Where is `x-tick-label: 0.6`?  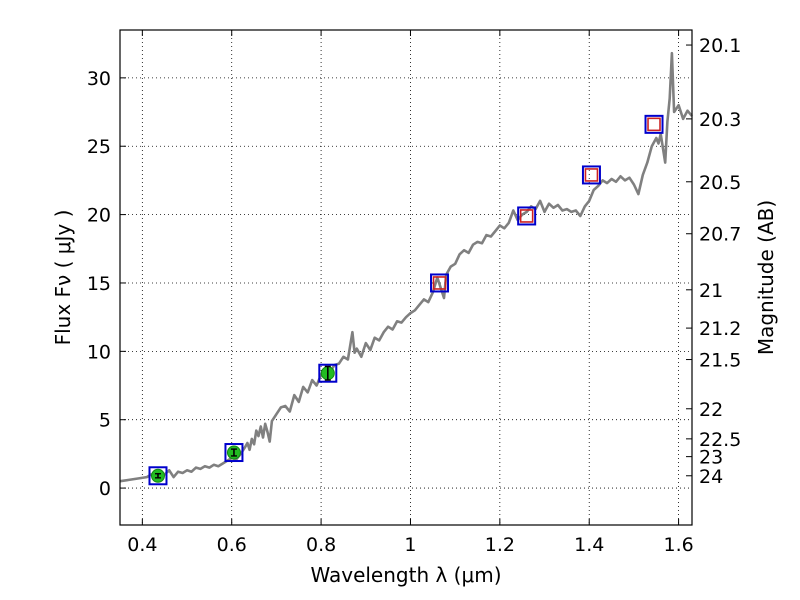
x-tick-label: 0.6 is located at coordinates (232, 545).